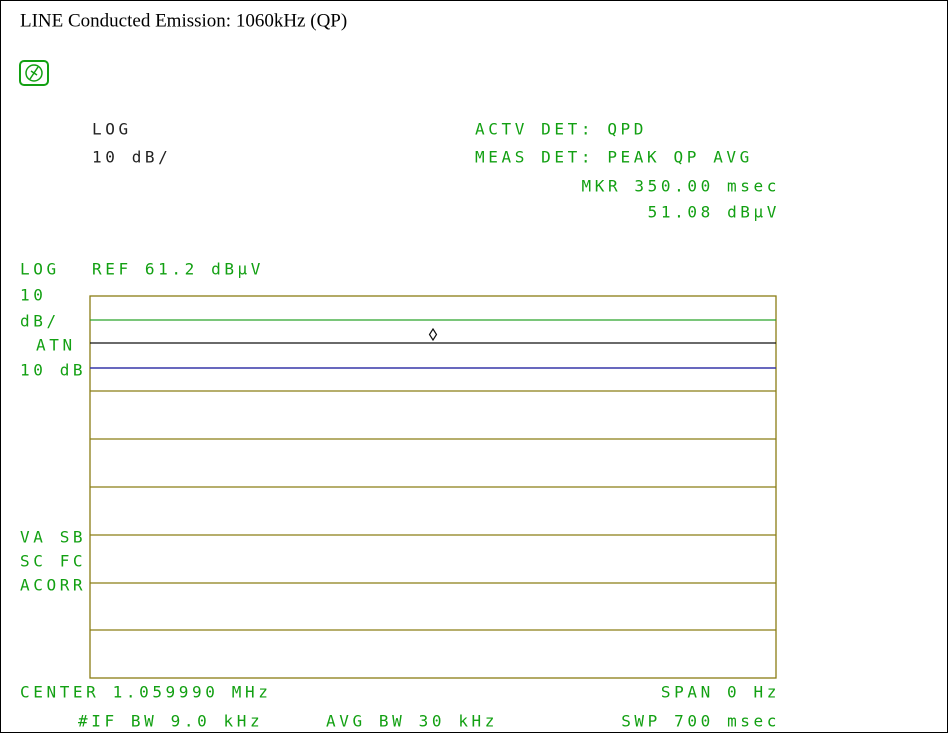 The image size is (951, 734). Describe the element at coordinates (34, 73) in the screenshot. I see `logo` at that location.